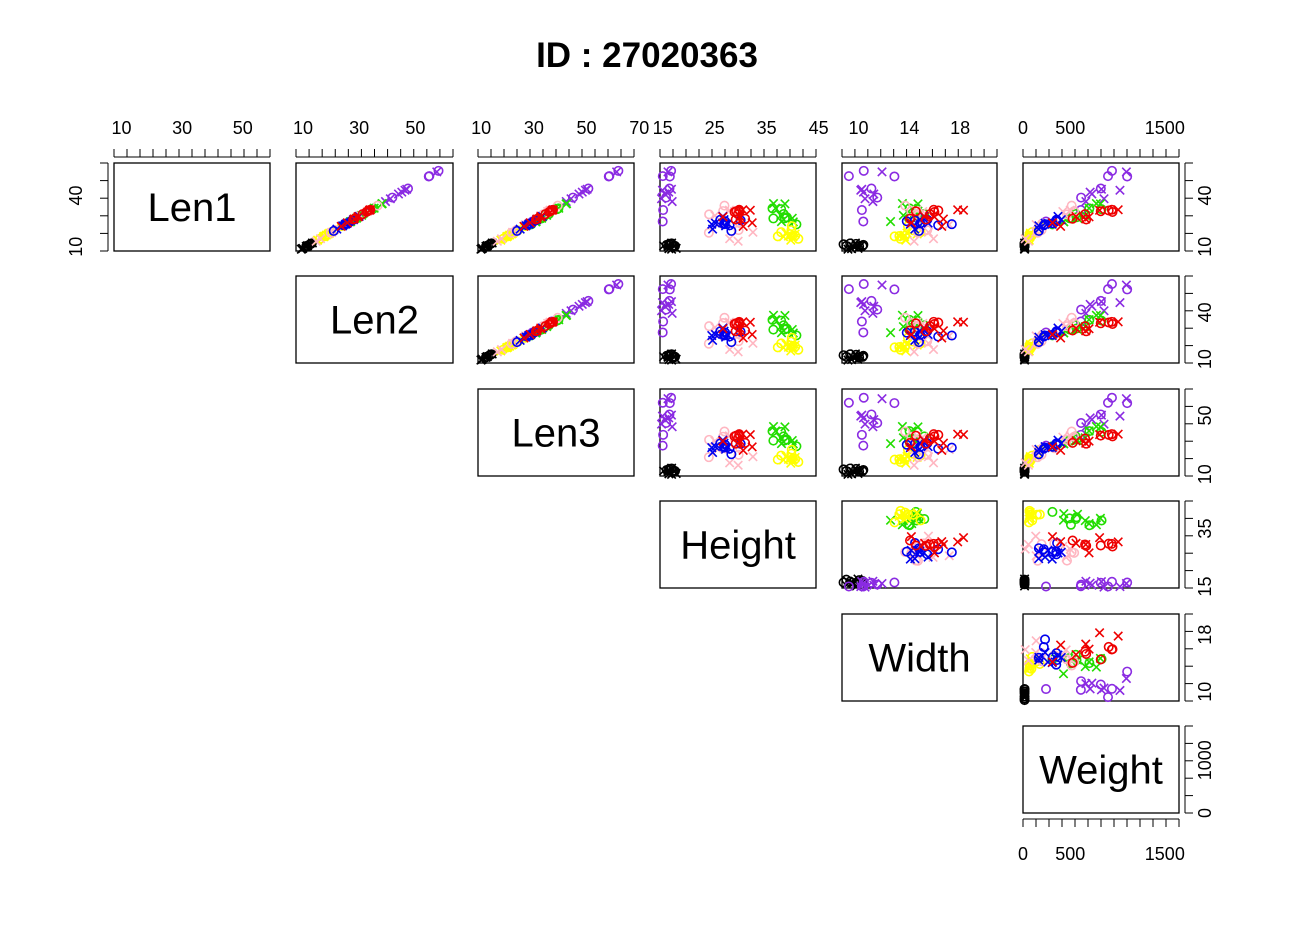 The image size is (1294, 928). I want to click on top-axis-label: 18, so click(960, 128).